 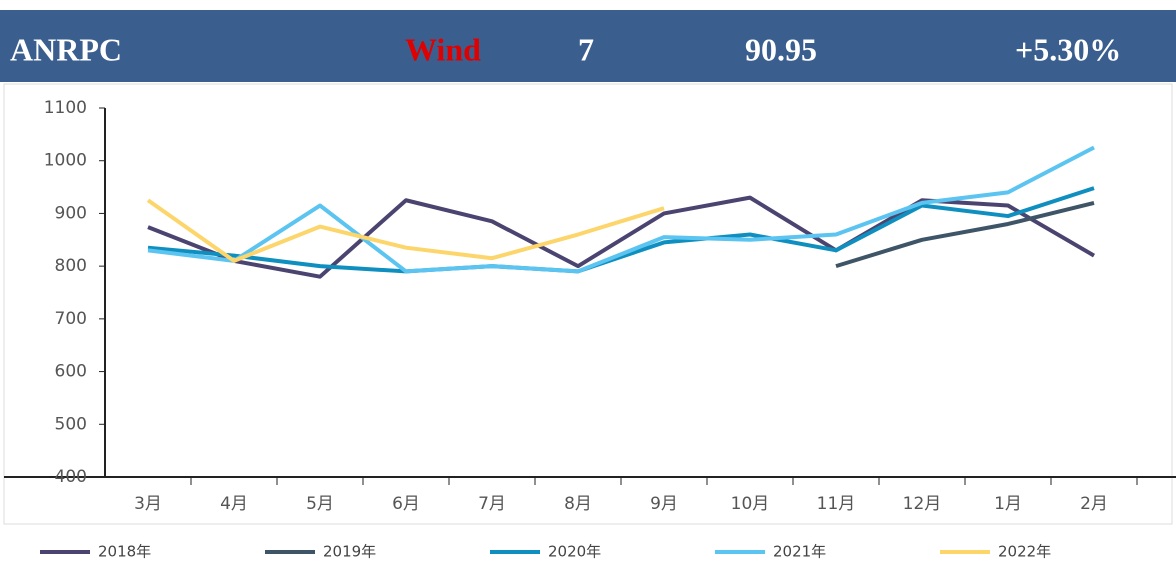 What do you see at coordinates (781, 49) in the screenshot?
I see `header-value: 90.95` at bounding box center [781, 49].